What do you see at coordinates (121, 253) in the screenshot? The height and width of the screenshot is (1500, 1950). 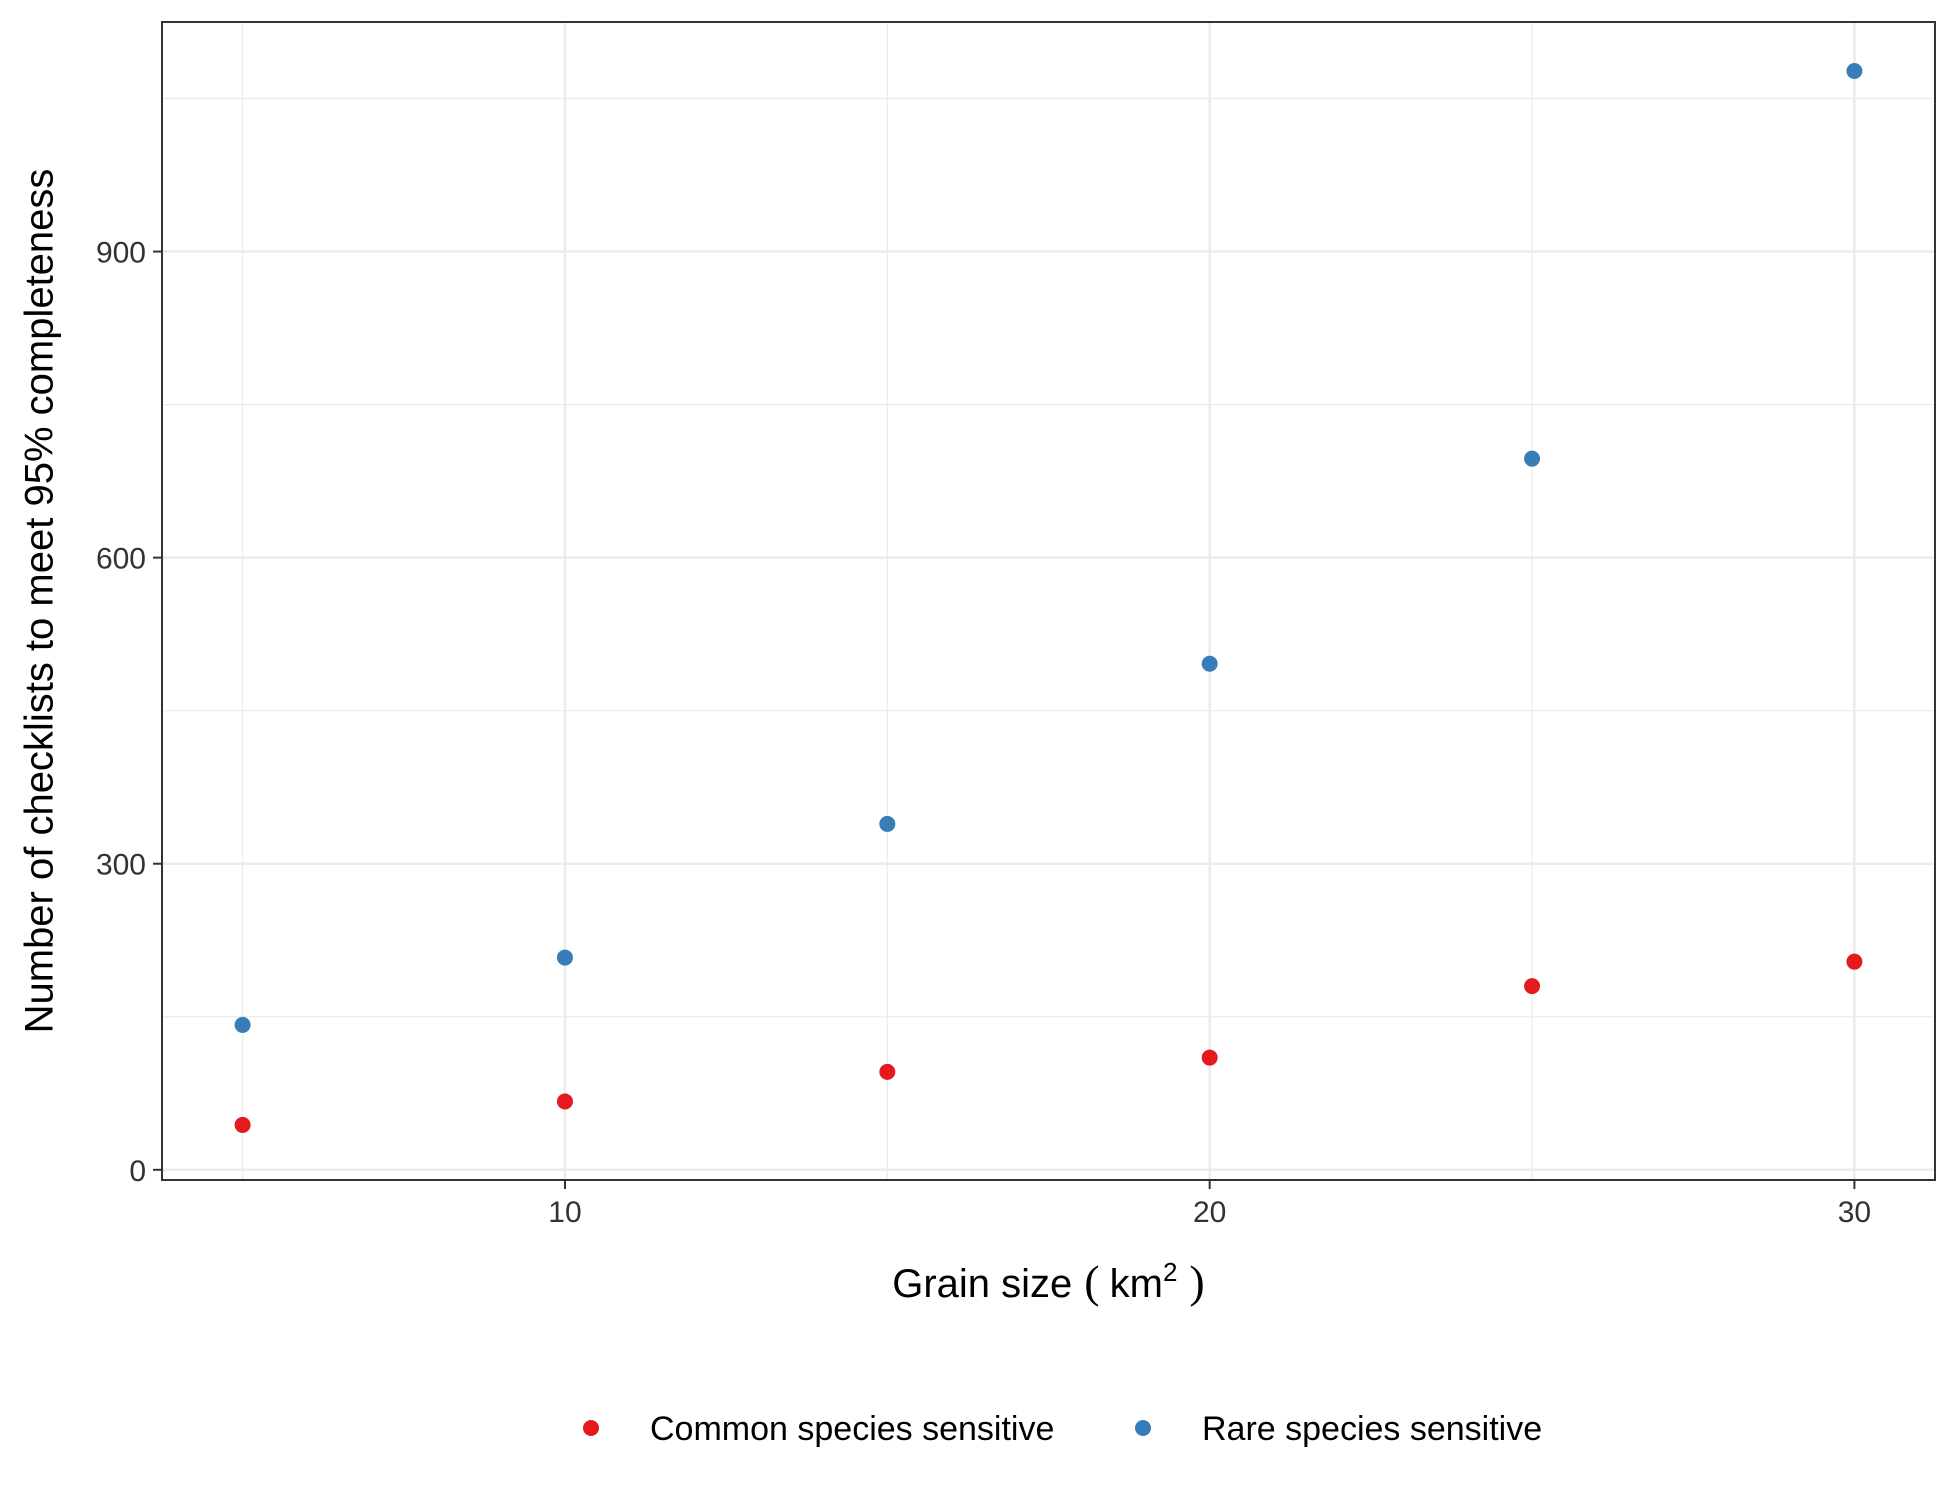 I see `y-tick-label: 900` at bounding box center [121, 253].